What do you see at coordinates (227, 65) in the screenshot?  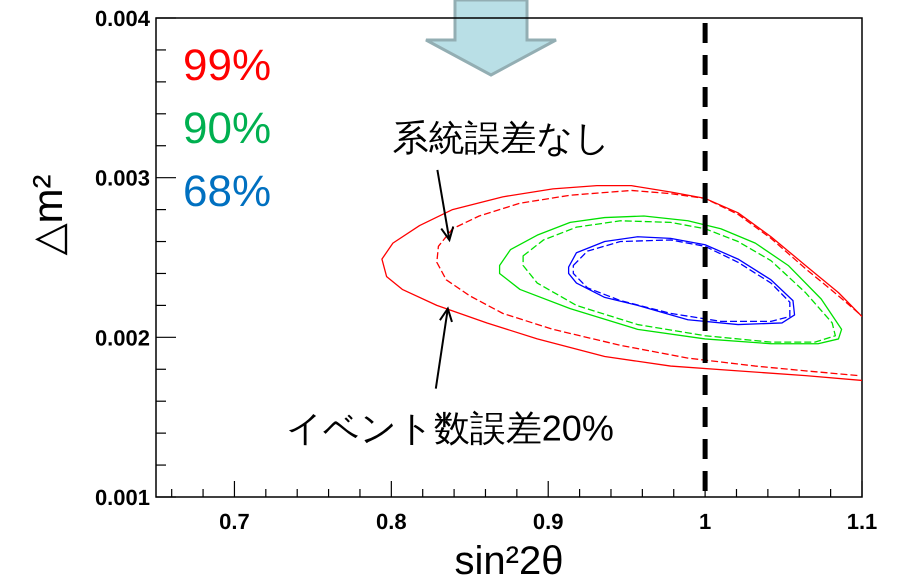 I see `annotation: 99%` at bounding box center [227, 65].